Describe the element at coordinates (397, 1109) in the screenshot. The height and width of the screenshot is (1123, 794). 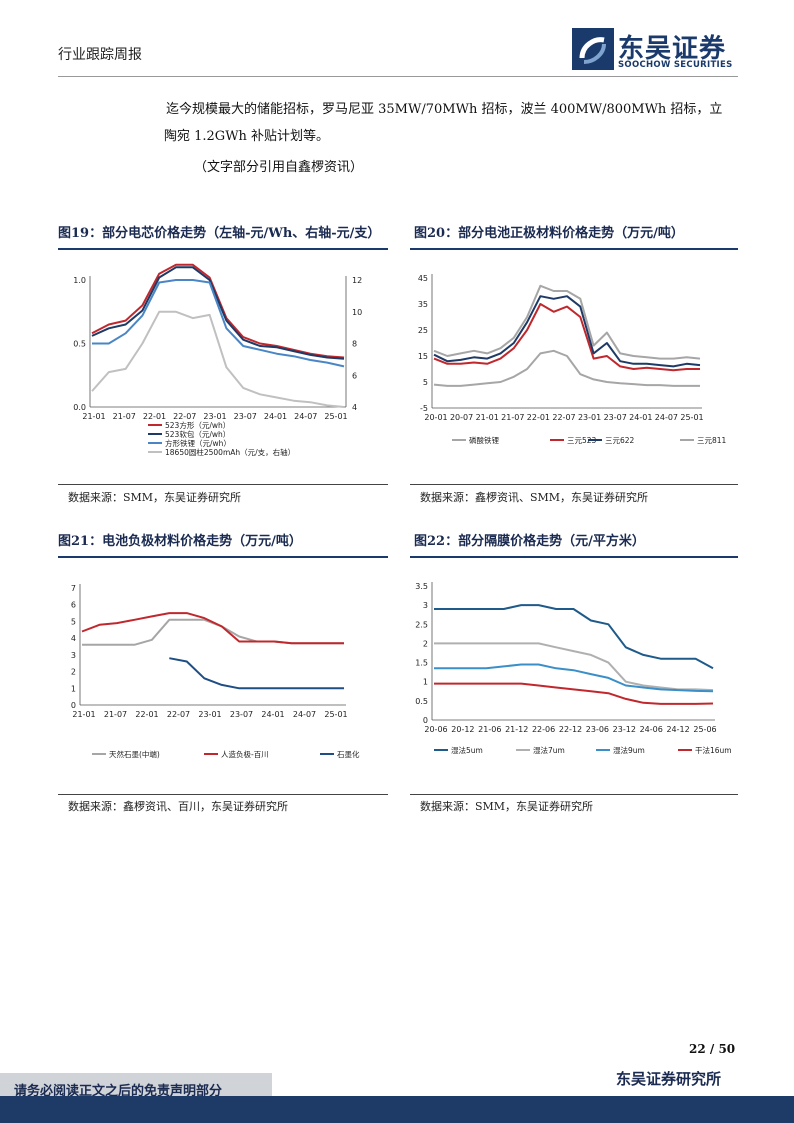
I see `footer-bar` at that location.